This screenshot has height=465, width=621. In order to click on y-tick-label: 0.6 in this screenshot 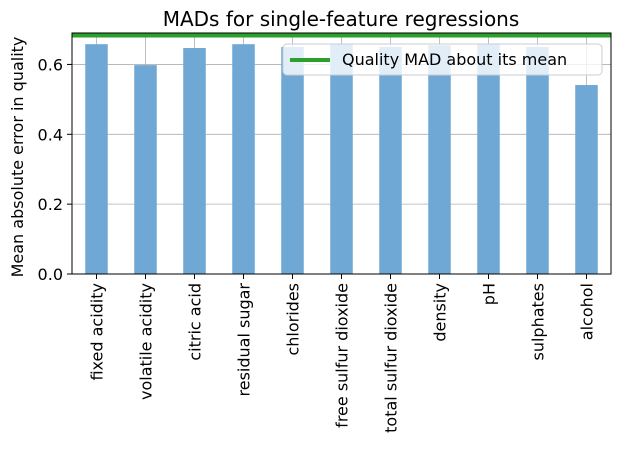, I will do `click(50, 64)`.